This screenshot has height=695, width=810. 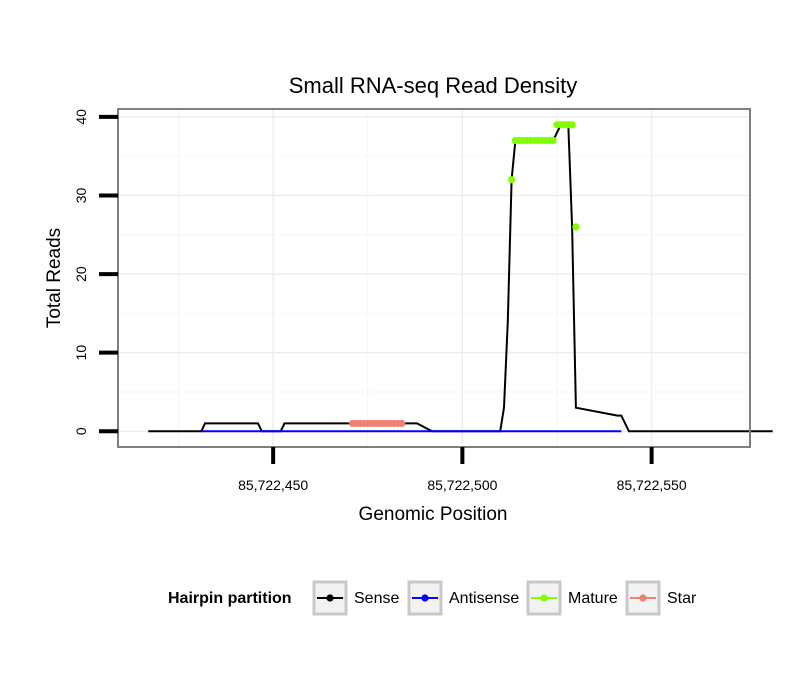 I want to click on y-tick-label: 0, so click(x=81, y=431).